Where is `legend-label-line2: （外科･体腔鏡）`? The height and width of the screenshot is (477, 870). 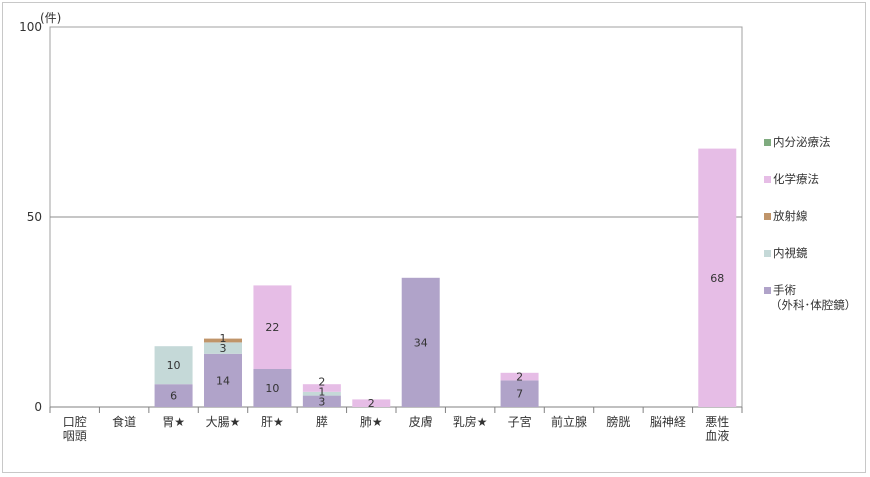
legend-label-line2: （外科･体腔鏡） is located at coordinates (813, 305).